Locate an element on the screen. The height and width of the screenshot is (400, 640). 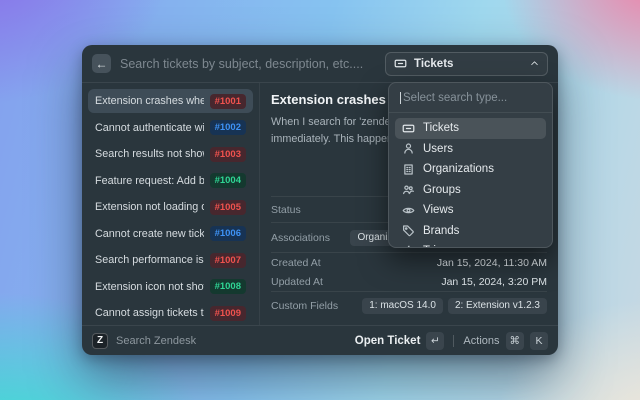
detail-description-line: immediately. This happens is located at coordinates (335, 138).